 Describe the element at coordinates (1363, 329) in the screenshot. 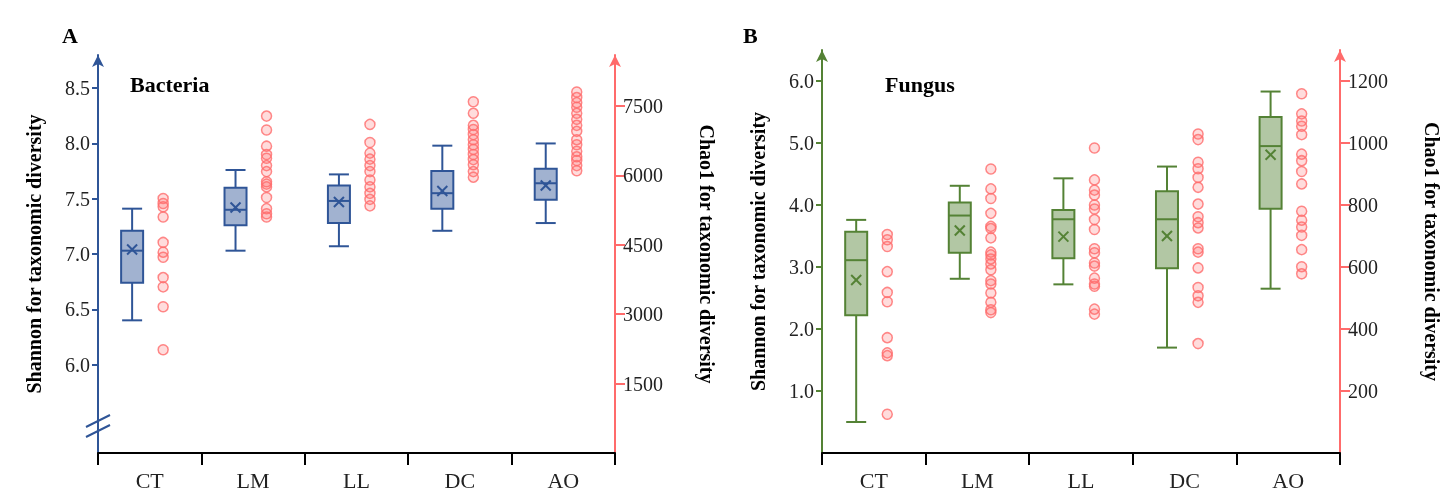

I see `y2-tick-label: 400` at that location.